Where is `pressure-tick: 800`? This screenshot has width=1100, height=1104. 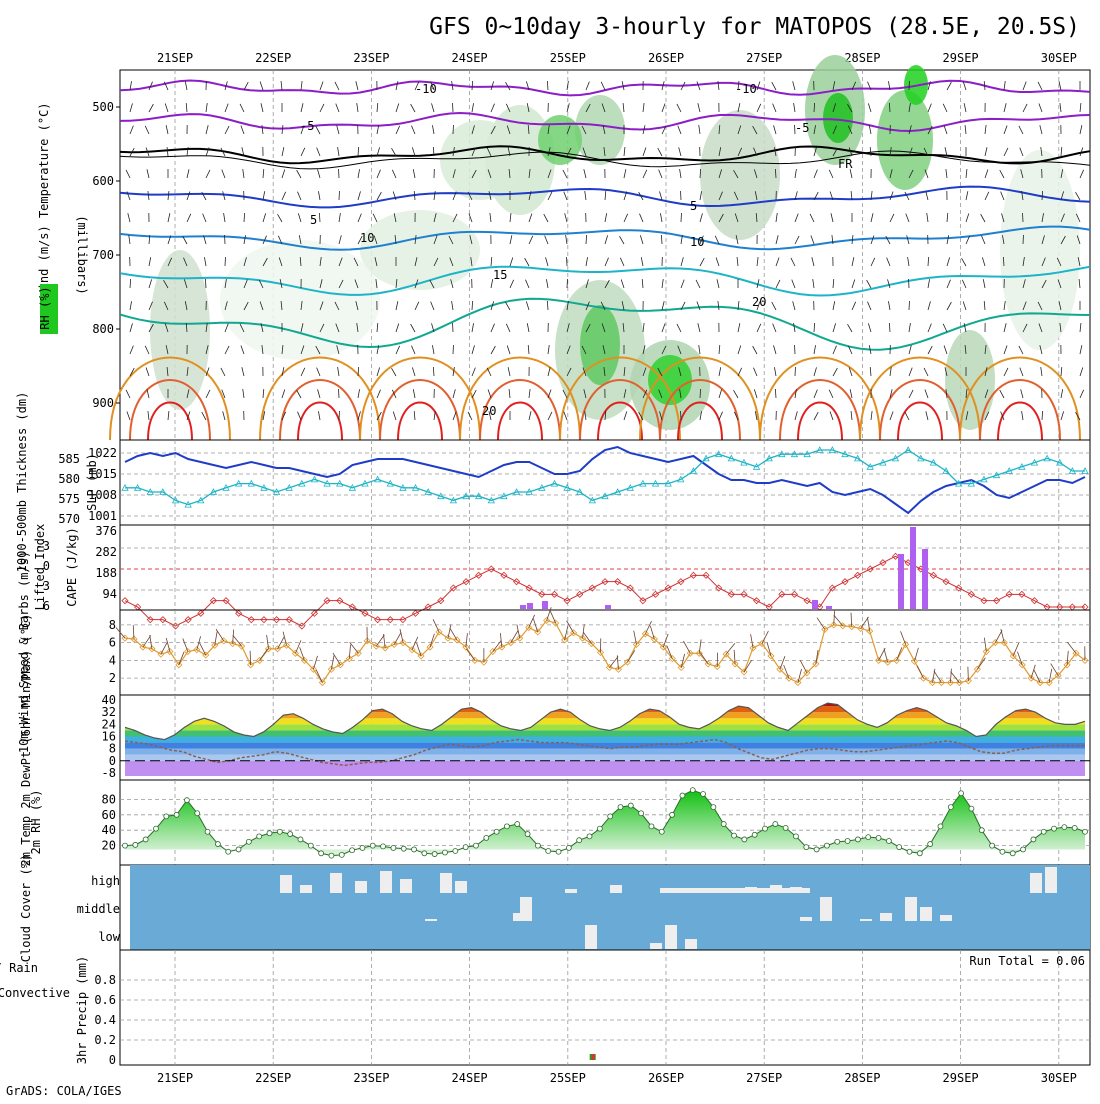
pressure-tick: 800 is located at coordinates (103, 329).